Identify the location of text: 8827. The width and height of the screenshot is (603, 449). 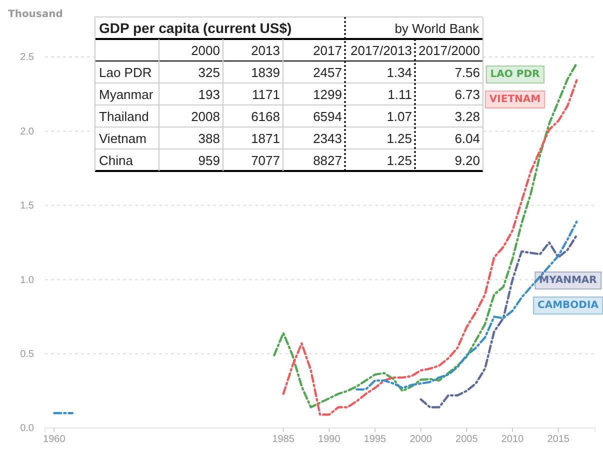
(327, 160).